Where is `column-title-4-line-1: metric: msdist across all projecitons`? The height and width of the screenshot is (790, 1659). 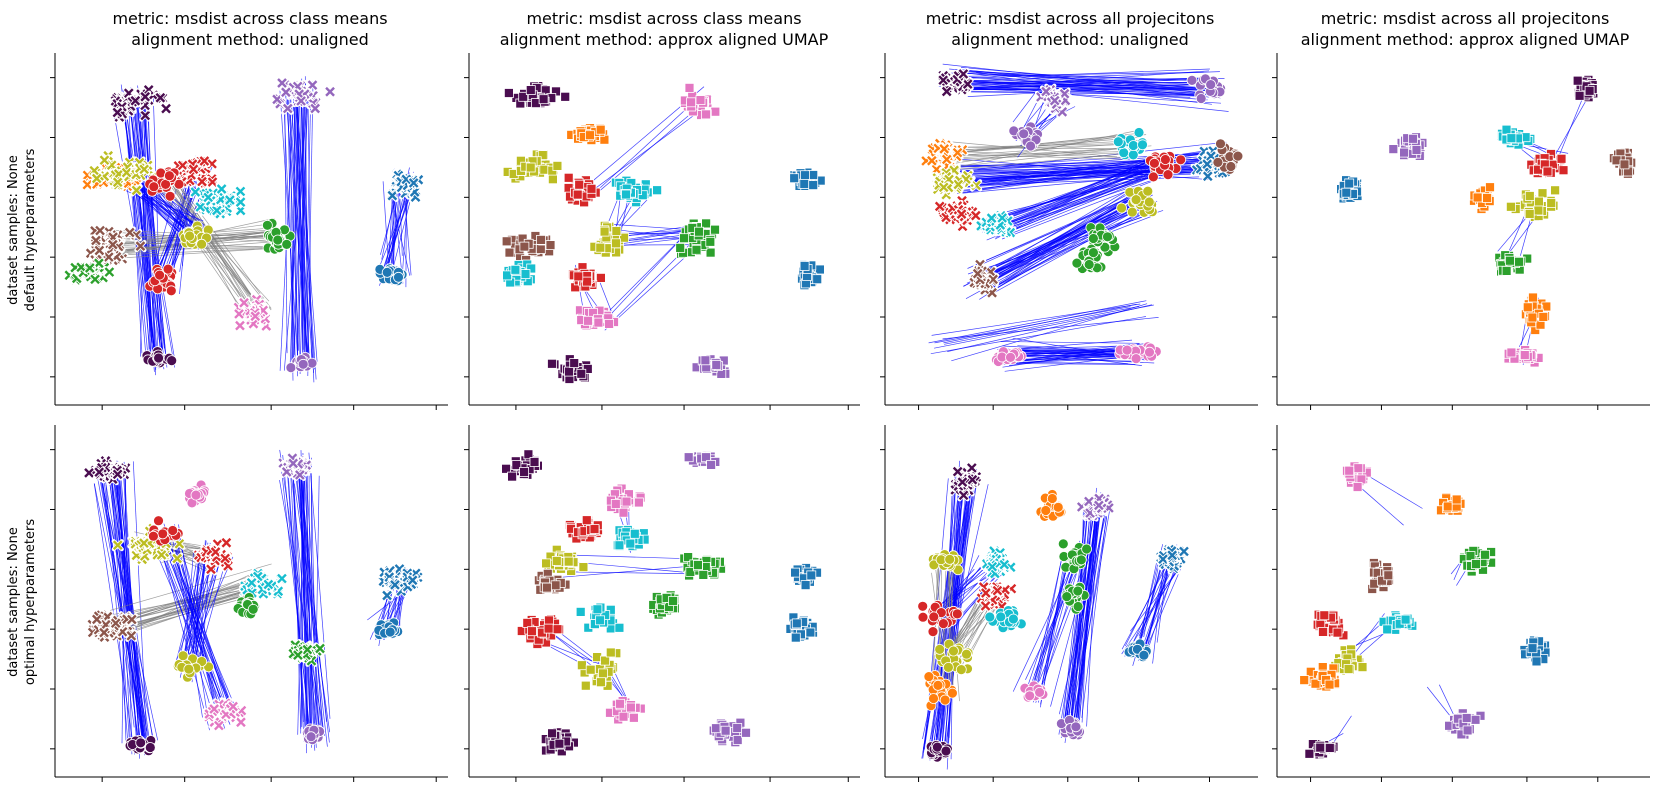 column-title-4-line-1: metric: msdist across all projecitons is located at coordinates (1465, 18).